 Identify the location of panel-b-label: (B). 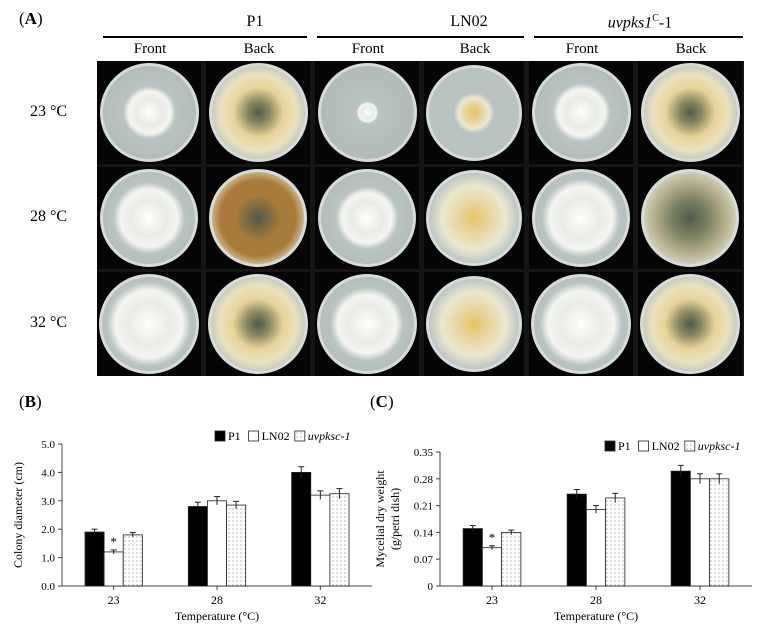
(30, 401).